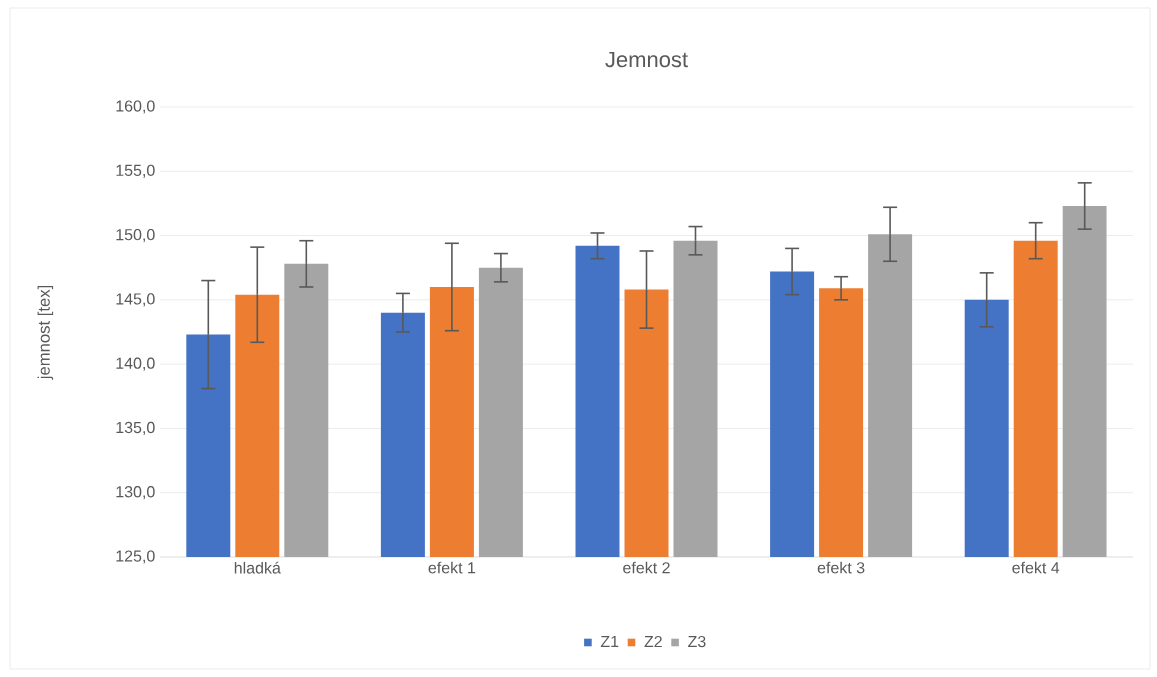 Image resolution: width=1157 pixels, height=677 pixels. I want to click on x-tick-label: efekt 4, so click(1036, 567).